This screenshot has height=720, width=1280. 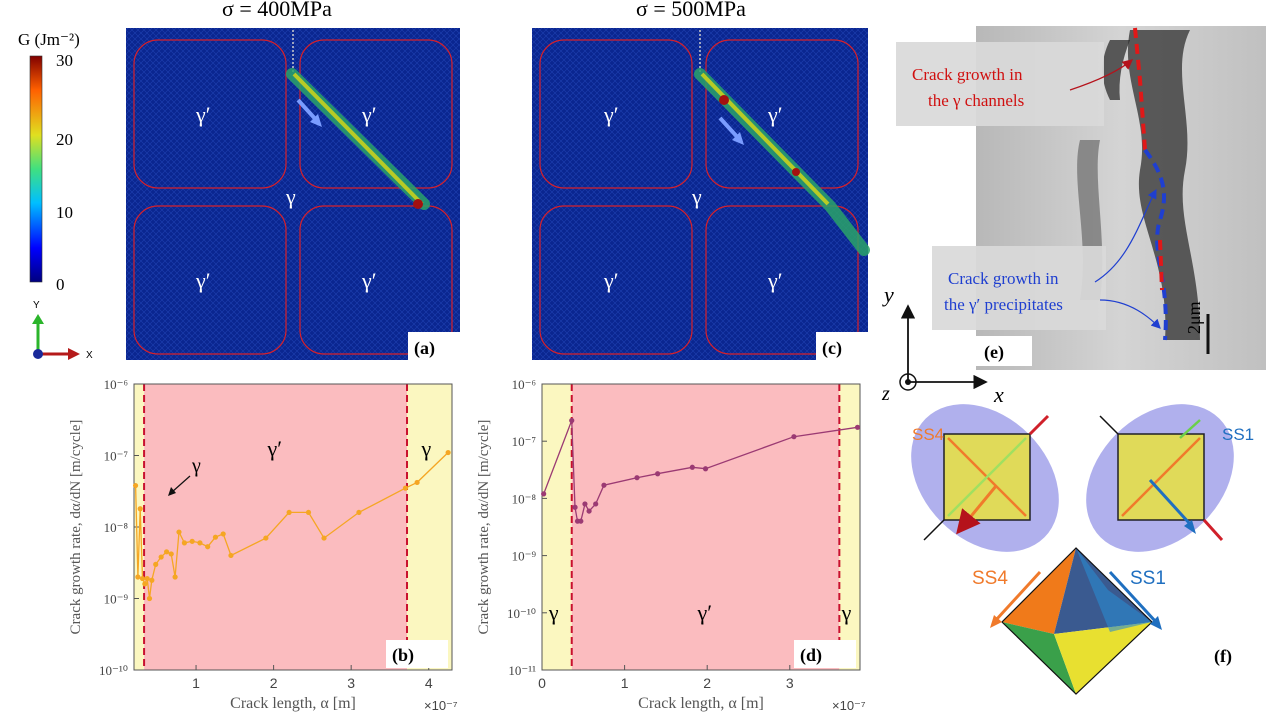 What do you see at coordinates (62, 330) in the screenshot?
I see `axis-triad-small: Y X` at bounding box center [62, 330].